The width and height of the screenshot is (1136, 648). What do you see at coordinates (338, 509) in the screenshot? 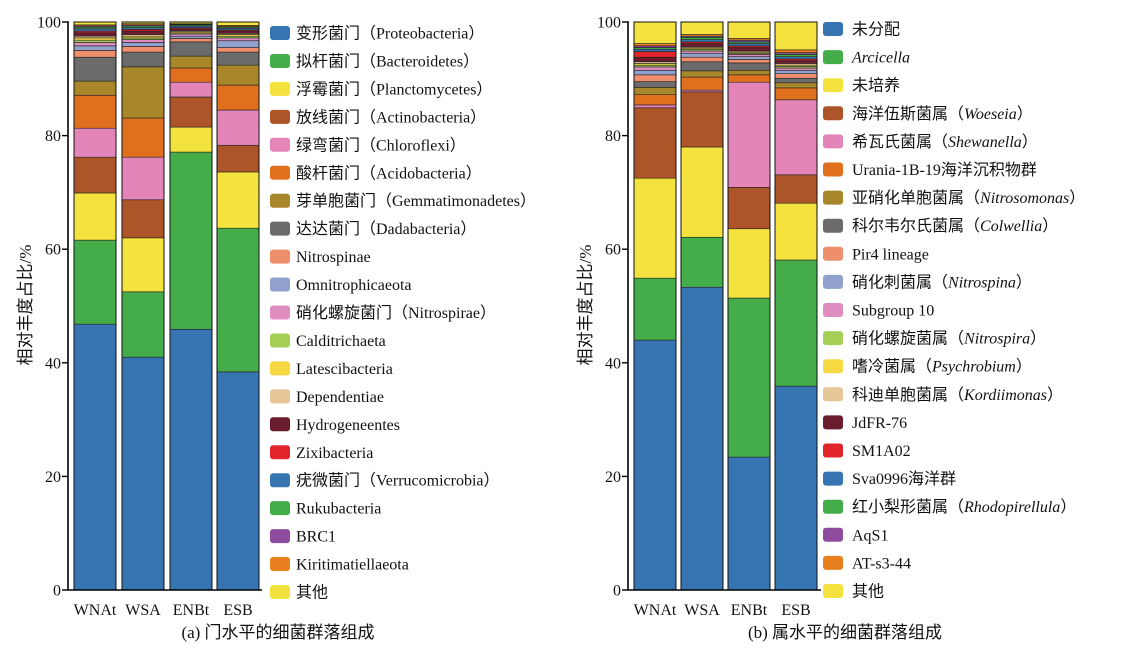
I see `legend-label: Rukubacteria` at bounding box center [338, 509].